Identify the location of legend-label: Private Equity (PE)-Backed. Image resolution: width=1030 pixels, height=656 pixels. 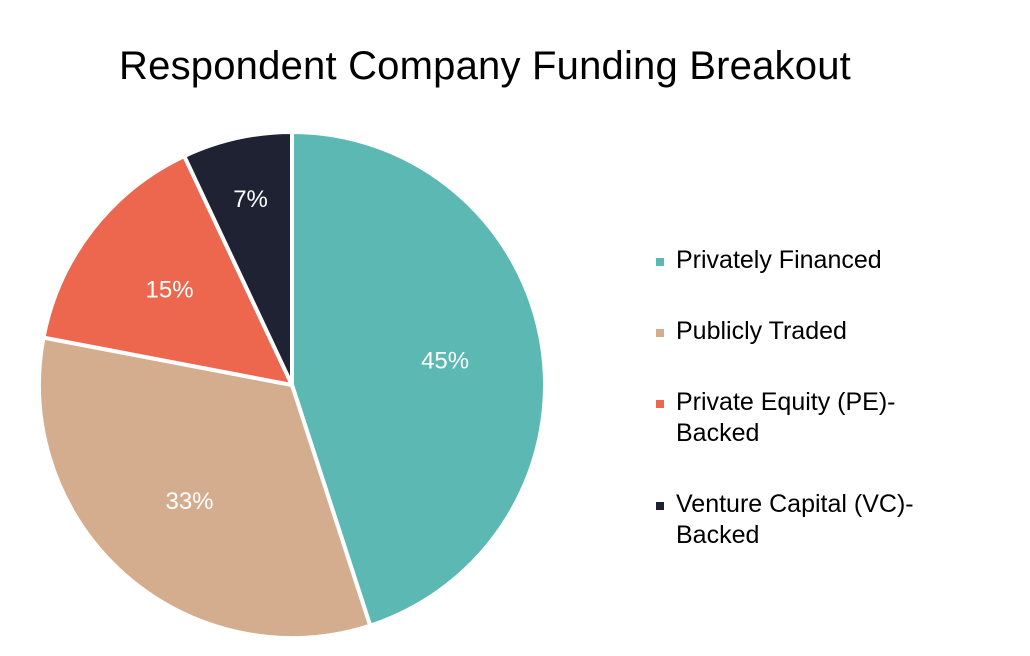
(786, 417).